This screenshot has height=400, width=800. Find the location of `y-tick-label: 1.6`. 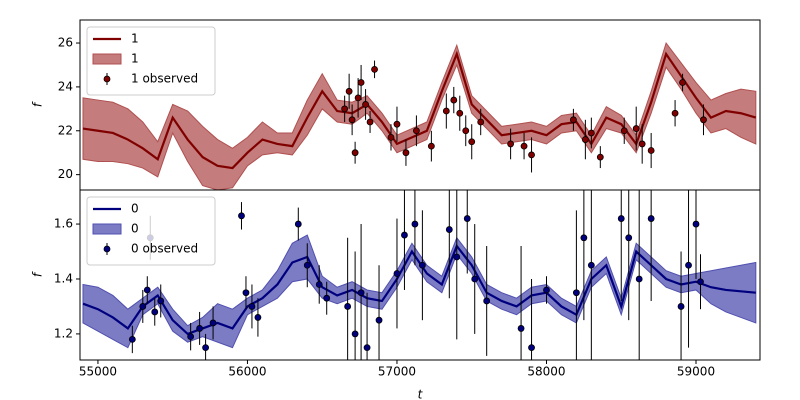

y-tick-label: 1.6 is located at coordinates (63, 224).